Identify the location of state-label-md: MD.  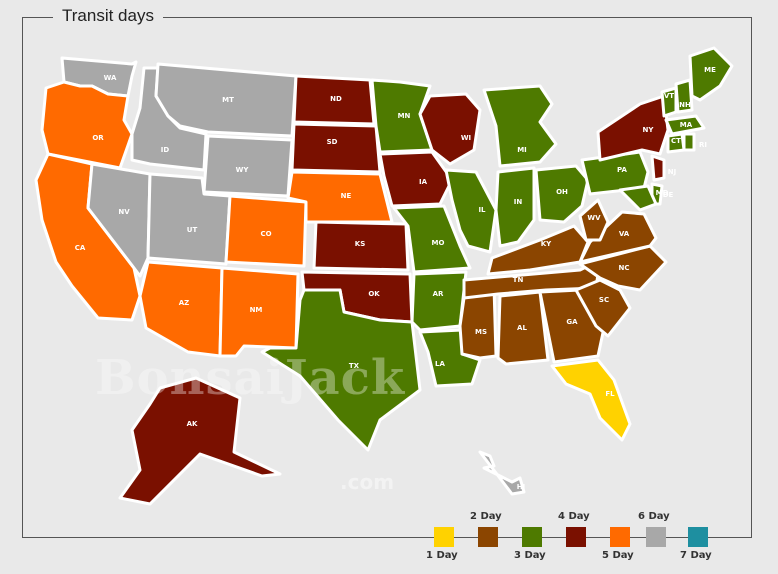
(662, 193).